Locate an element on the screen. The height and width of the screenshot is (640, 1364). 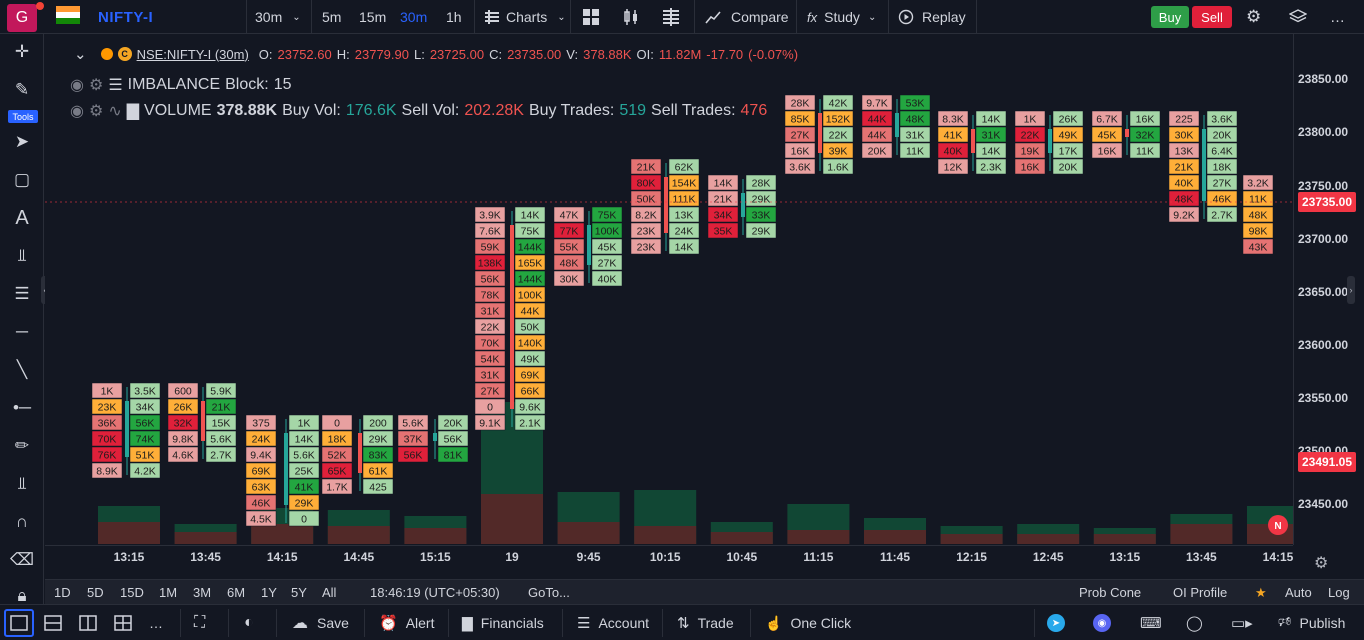
tf-label: 1h is located at coordinates (454, 17).